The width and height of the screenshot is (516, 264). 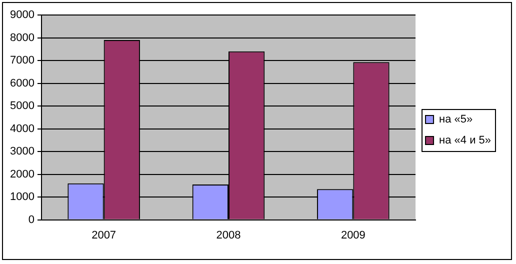 I want to click on y-tick-label: 7000, so click(x=22, y=60).